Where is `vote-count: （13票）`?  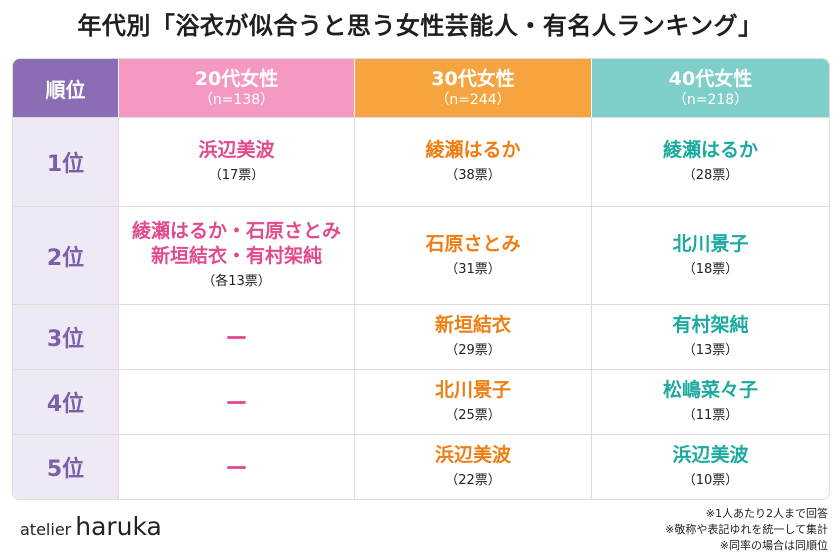 vote-count: （13票） is located at coordinates (710, 350).